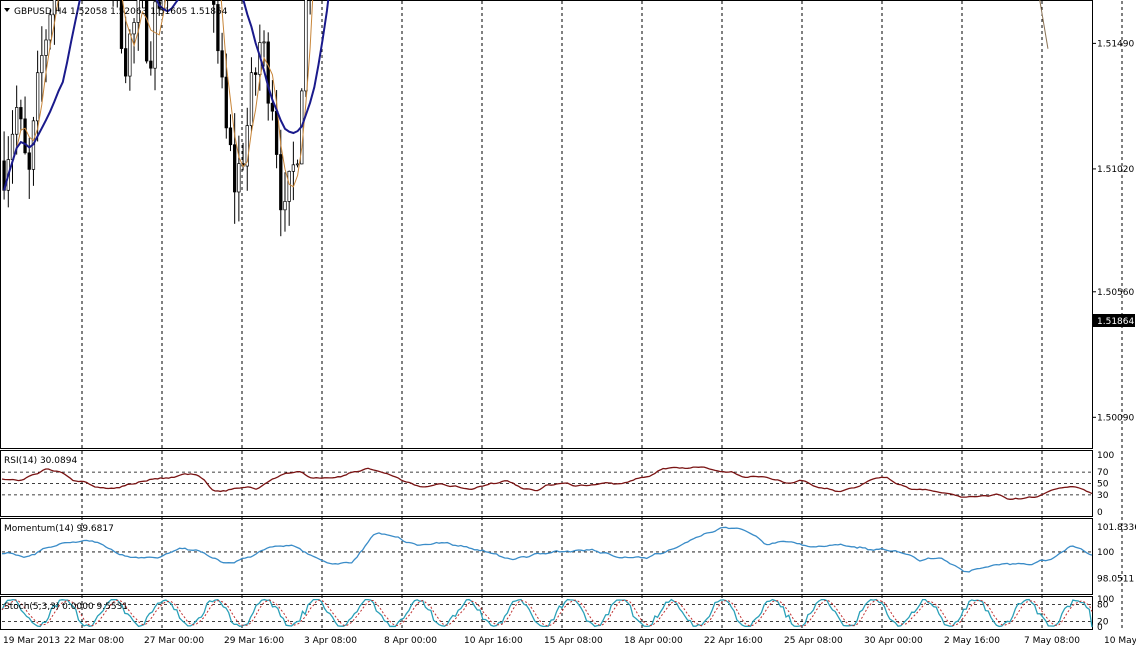  I want to click on y-tick-label: 1.51020, so click(1115, 170).